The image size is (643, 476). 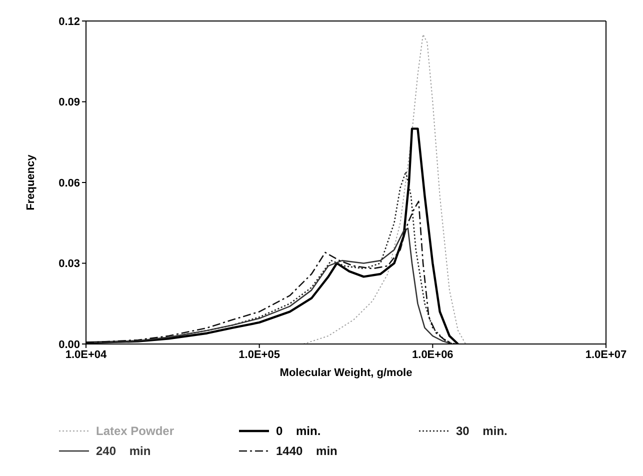 What do you see at coordinates (69, 264) in the screenshot?
I see `y-tick-label: 0.03` at bounding box center [69, 264].